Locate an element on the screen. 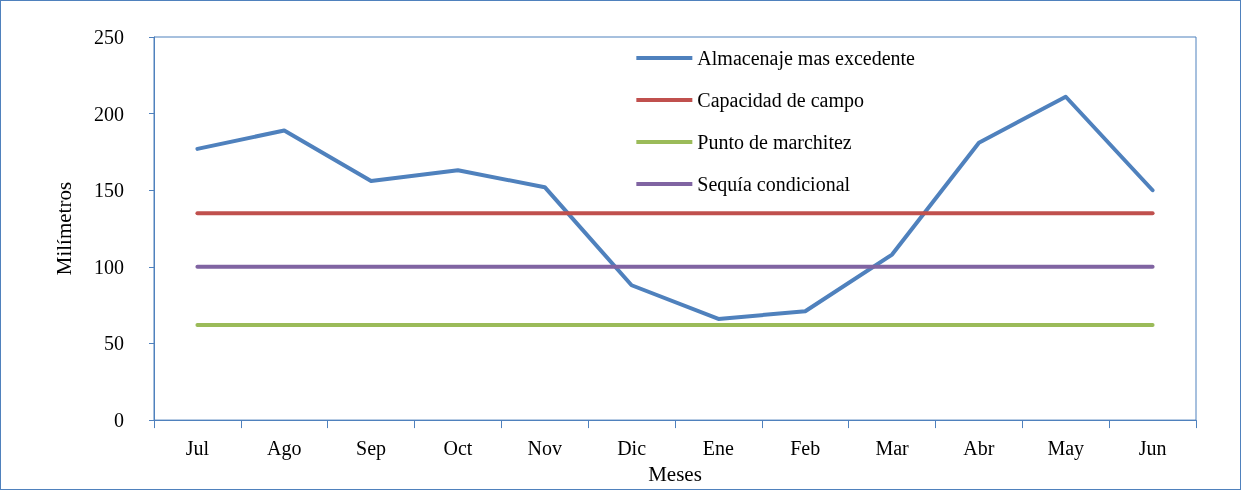  x-tick-label: Feb is located at coordinates (805, 448).